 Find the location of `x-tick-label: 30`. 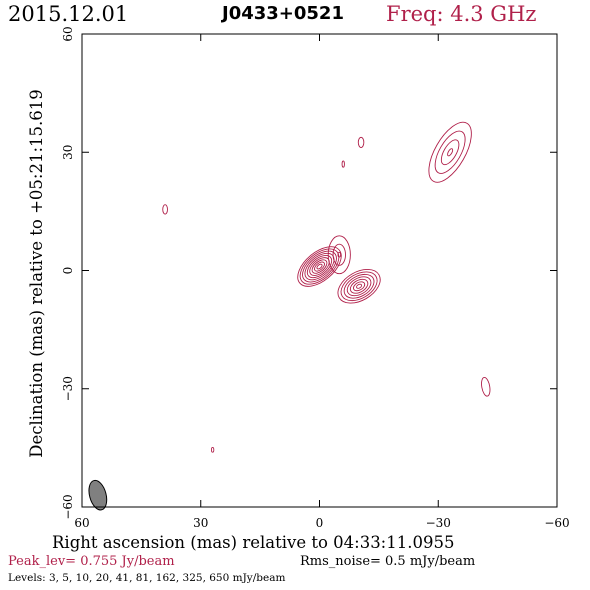

x-tick-label: 30 is located at coordinates (200, 523).